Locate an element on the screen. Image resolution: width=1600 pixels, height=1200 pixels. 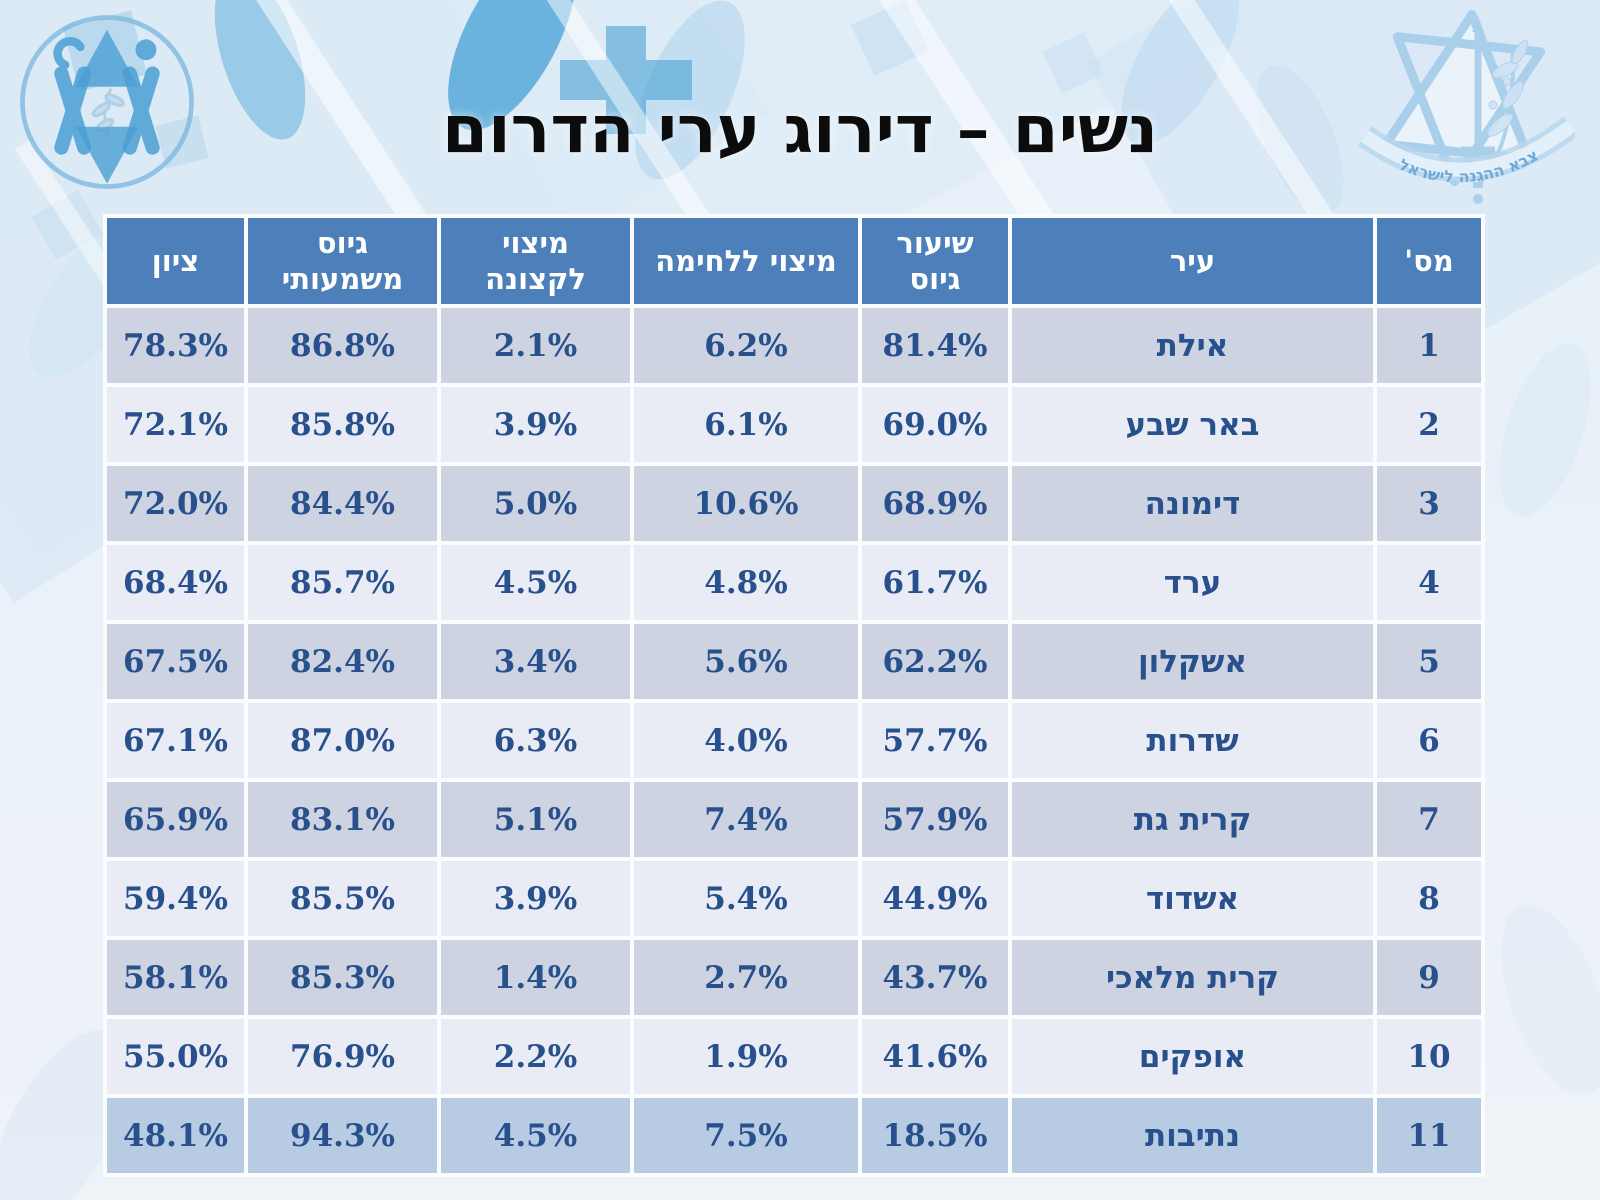
combat-cell: 6.1% is located at coordinates (746, 424).